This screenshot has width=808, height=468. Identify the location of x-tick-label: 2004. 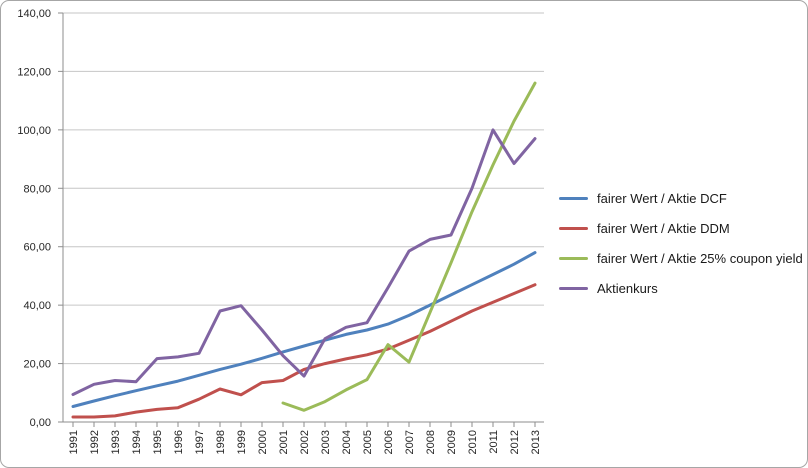
(347, 442).